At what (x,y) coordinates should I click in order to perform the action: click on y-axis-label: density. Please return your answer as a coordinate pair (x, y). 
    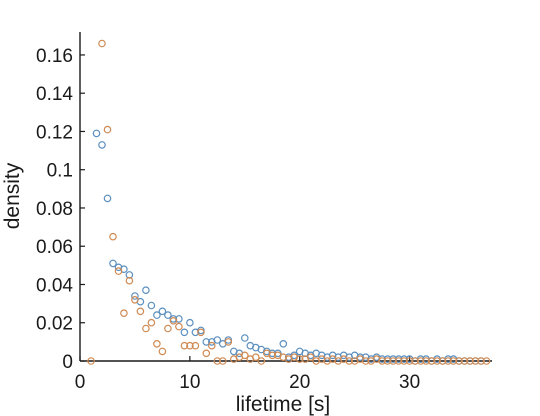
    Looking at the image, I should click on (12, 195).